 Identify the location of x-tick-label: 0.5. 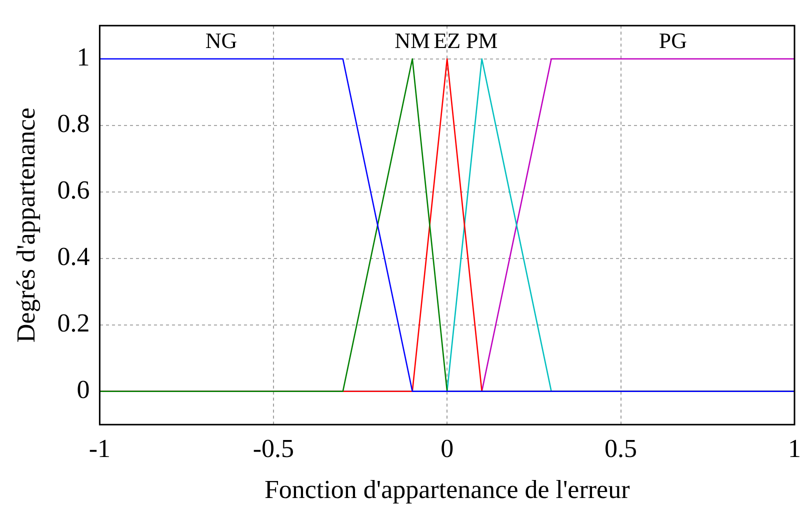
(621, 449).